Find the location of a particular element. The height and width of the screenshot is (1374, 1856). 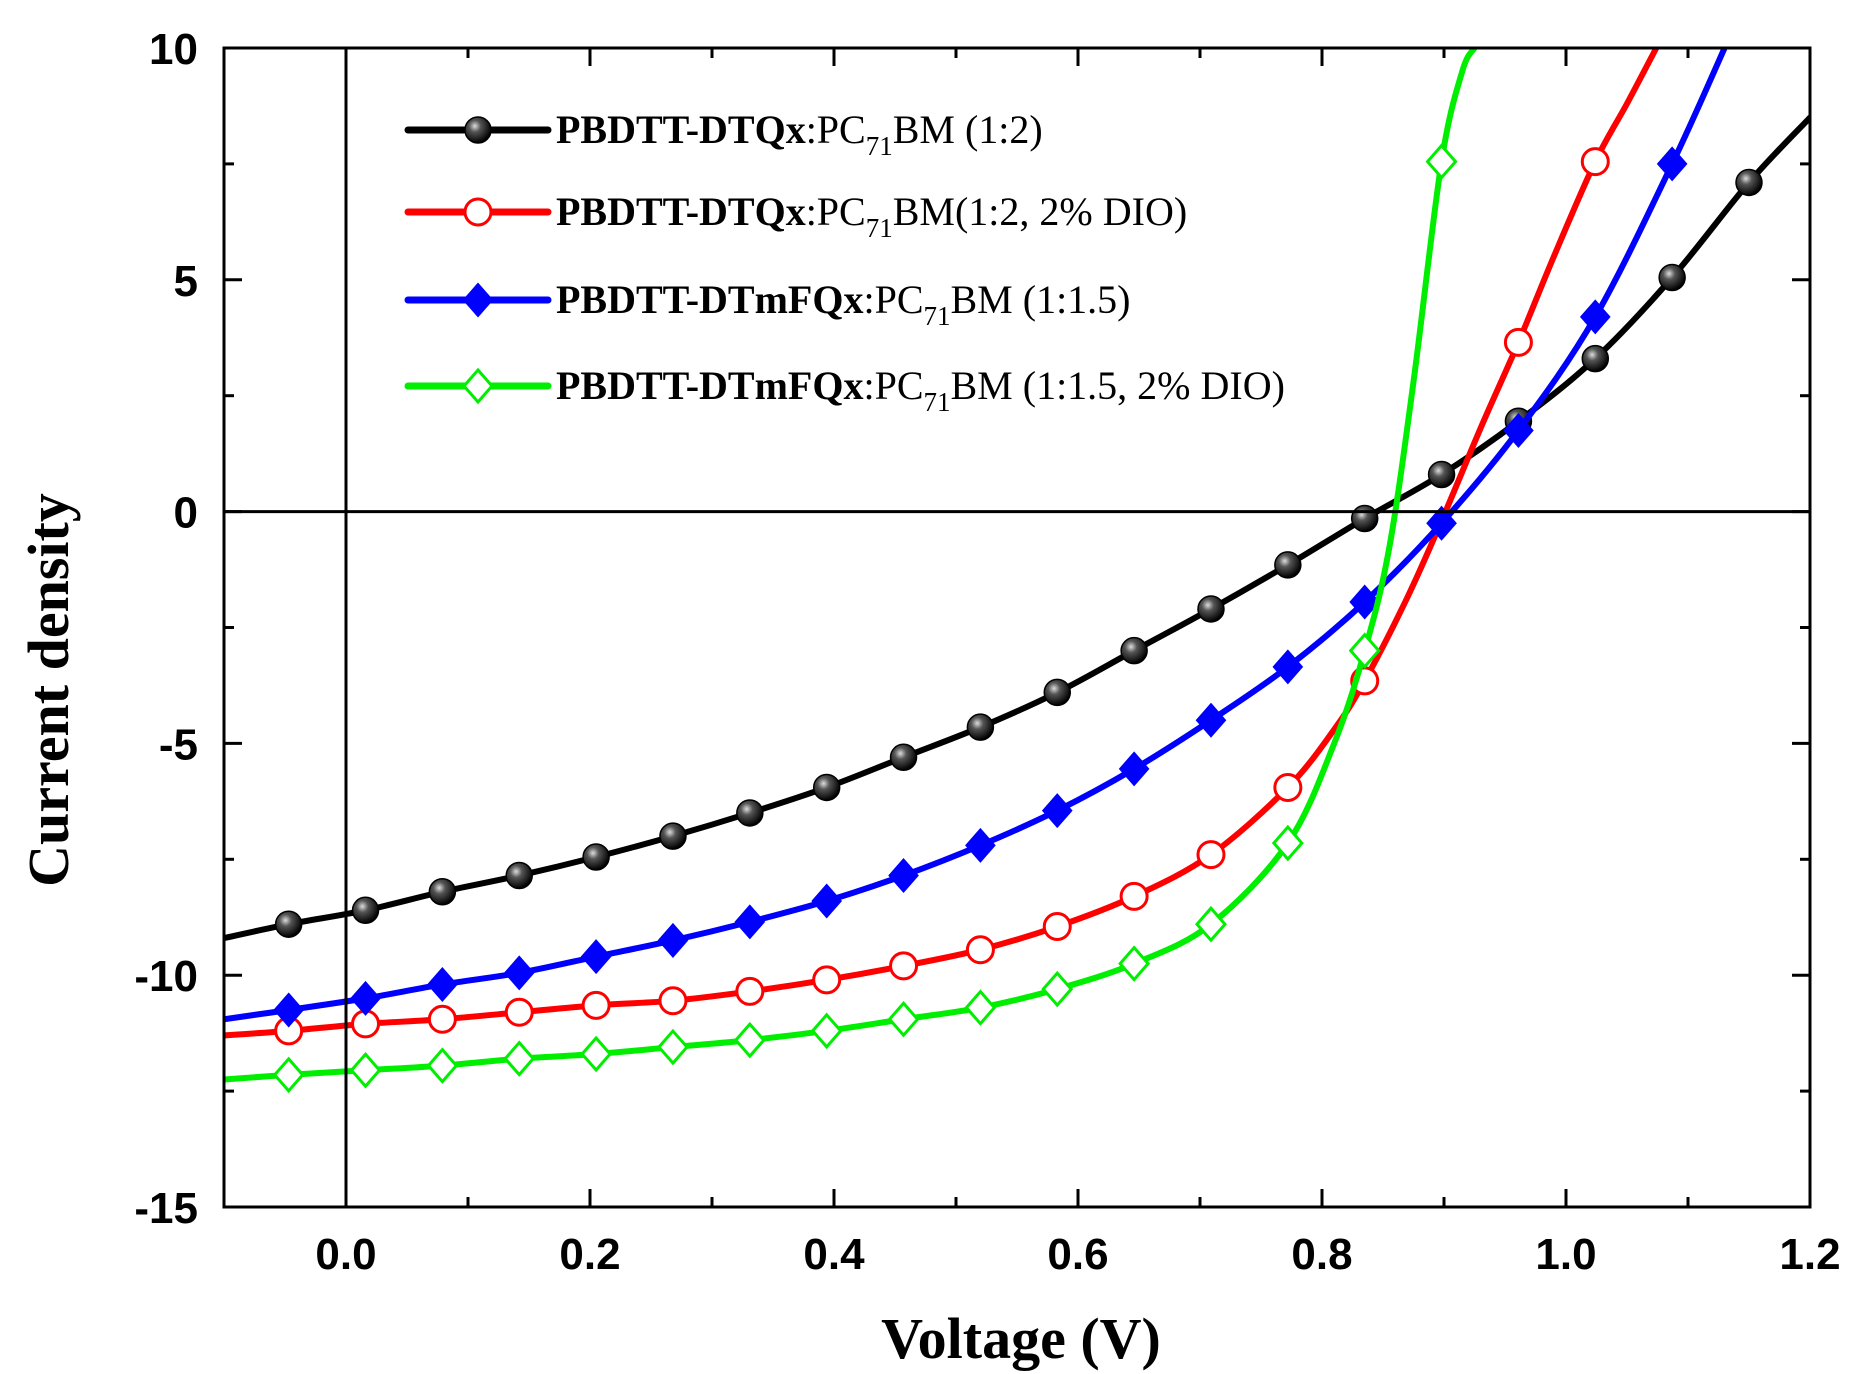

y-tick-label: 0 is located at coordinates (186, 513).